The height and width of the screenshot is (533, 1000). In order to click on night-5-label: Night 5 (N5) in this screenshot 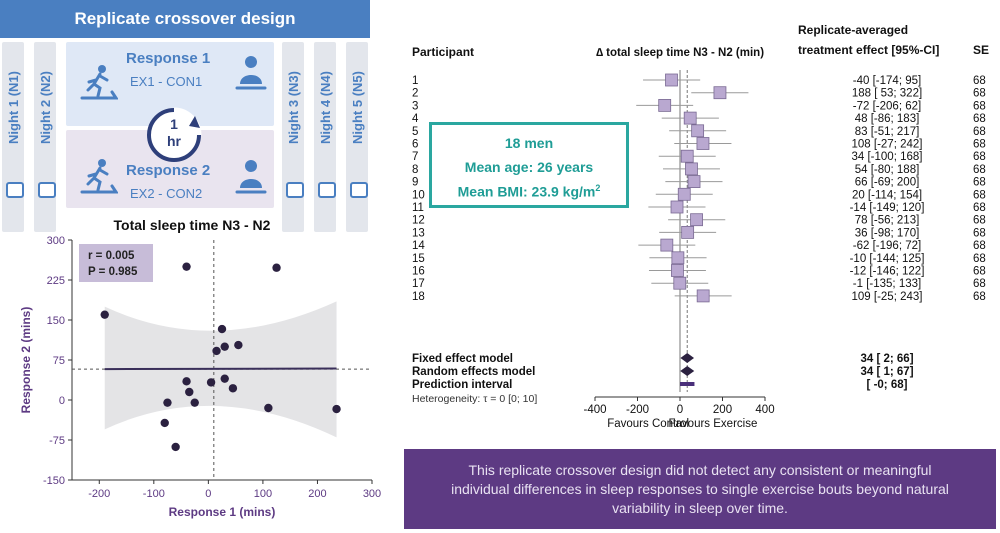, I will do `click(357, 107)`.